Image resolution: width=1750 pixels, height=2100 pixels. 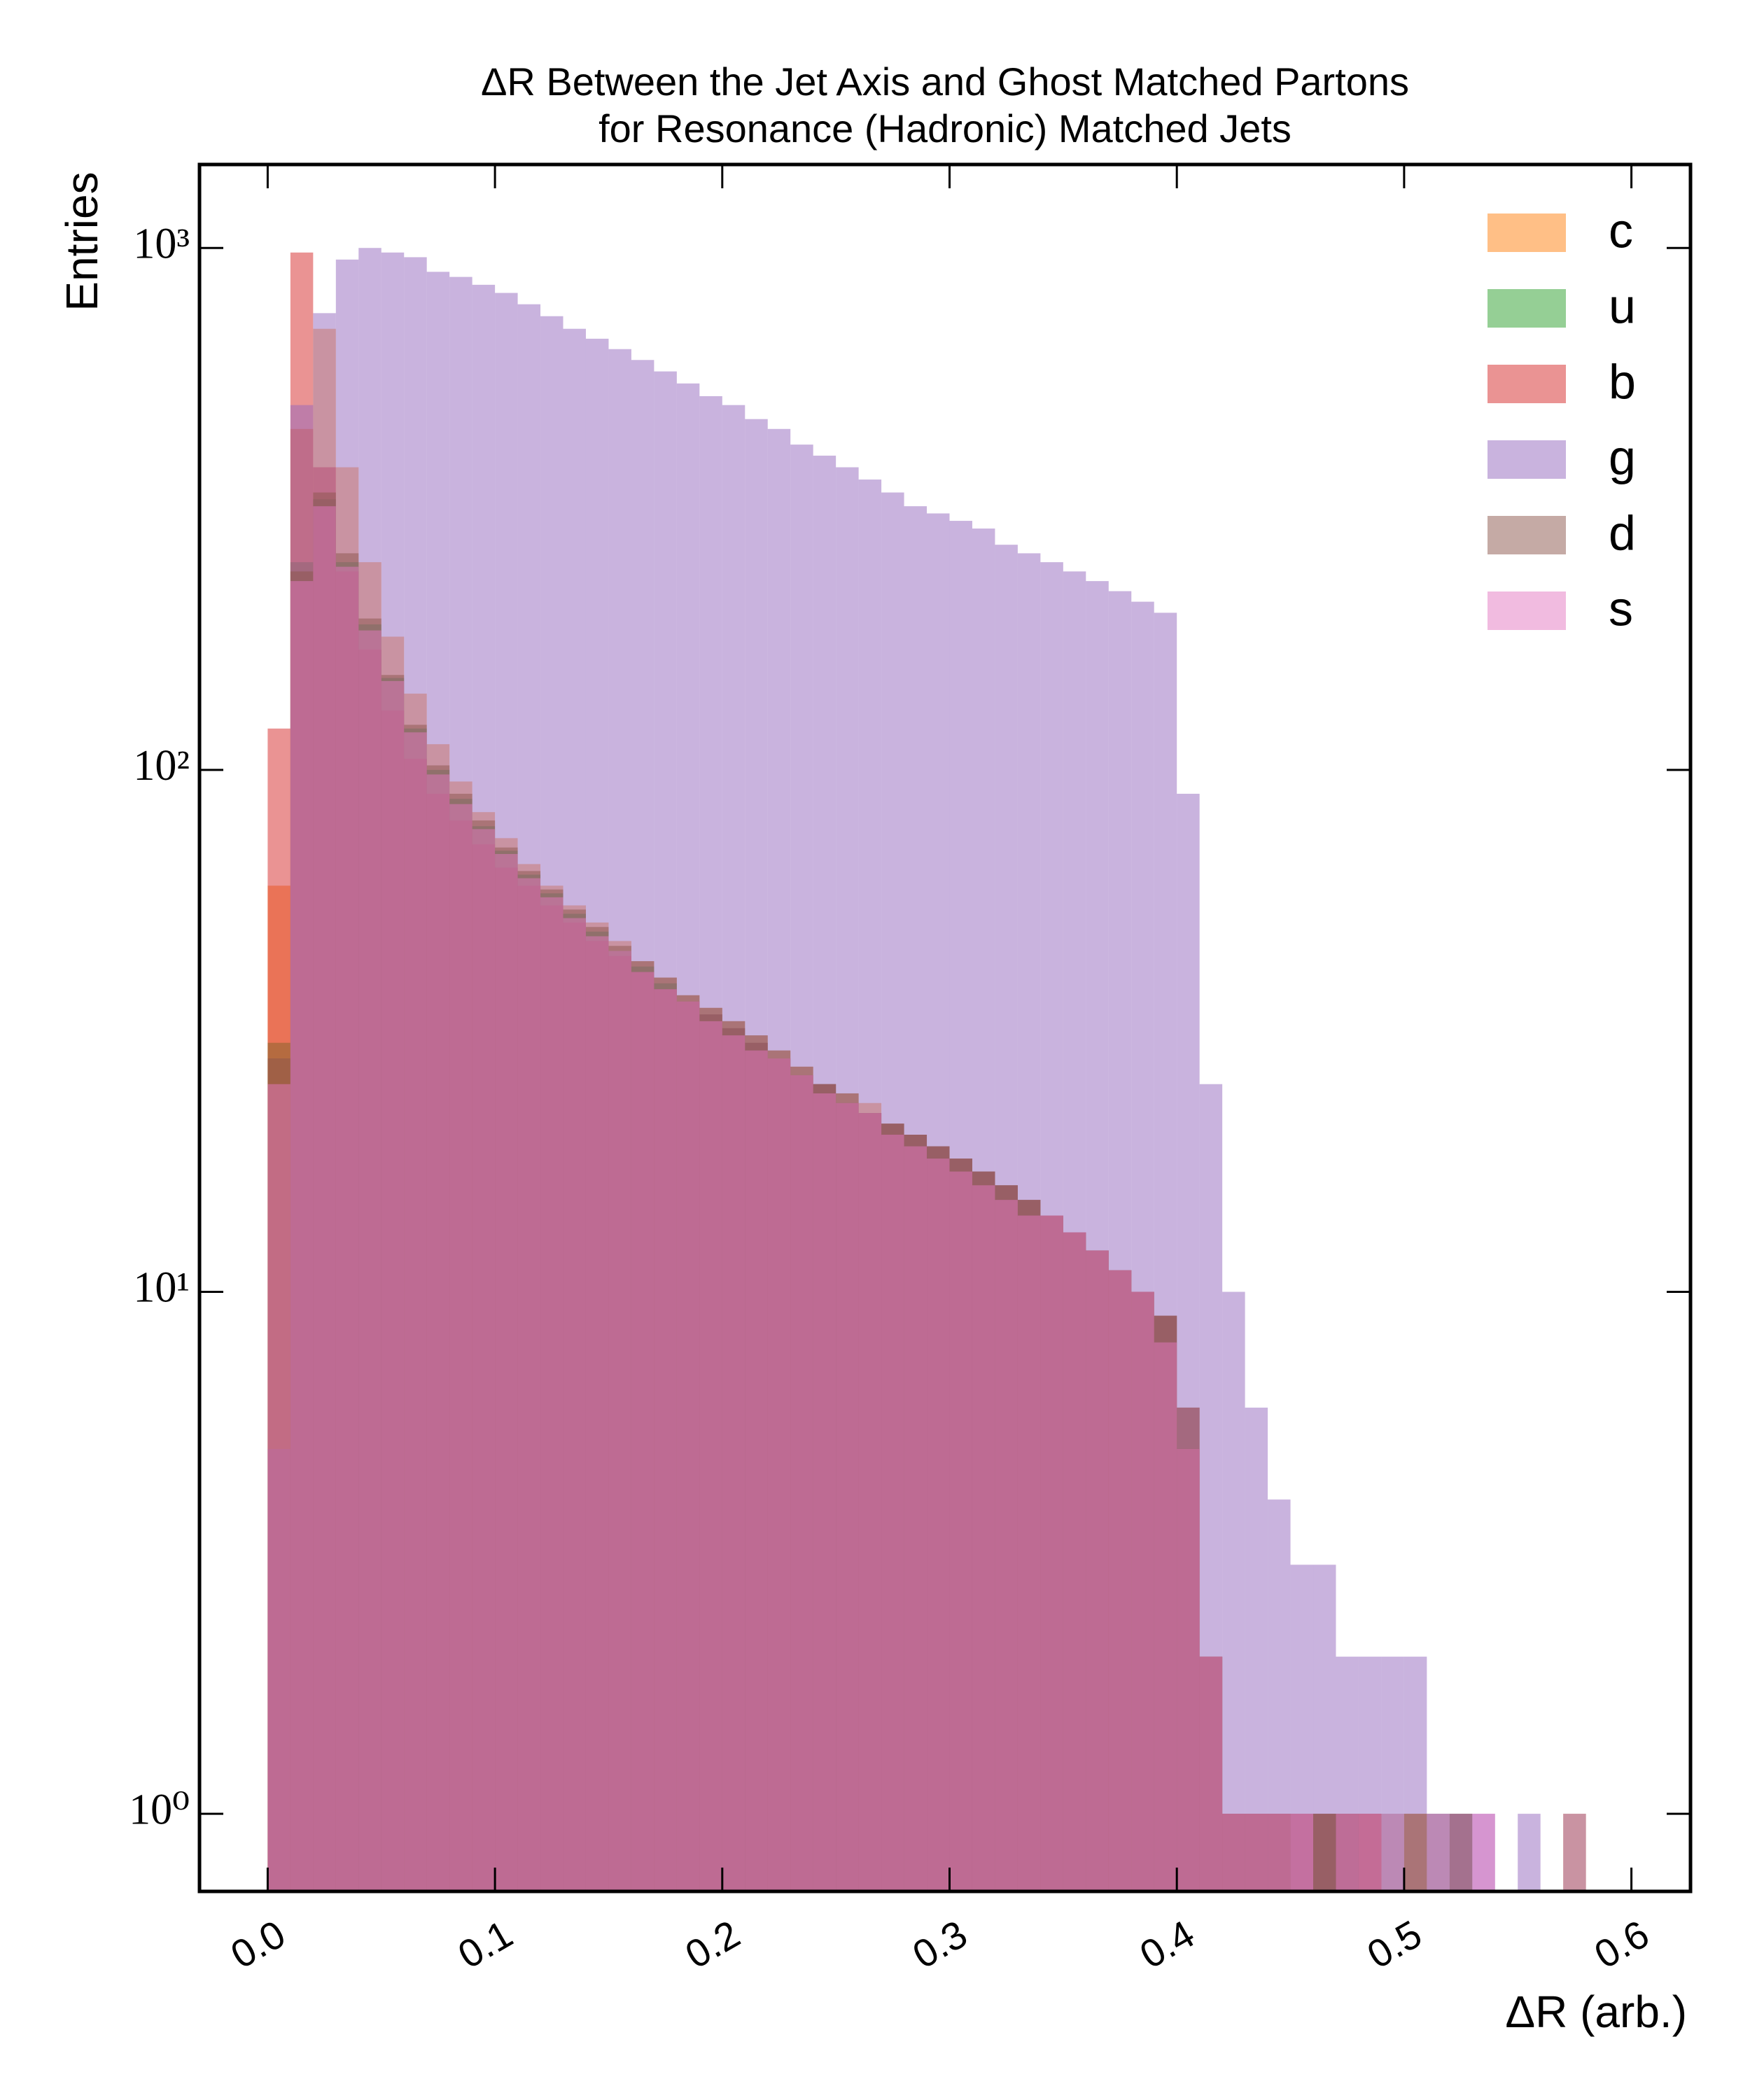 I want to click on chart-title: for Resonance (Hadronic) Matched Jets, so click(x=945, y=128).